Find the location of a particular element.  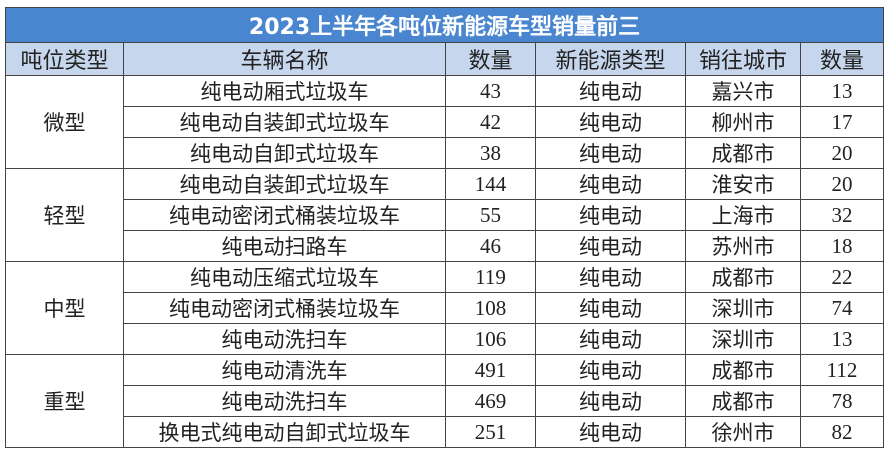

tonnage-category: 轻型 is located at coordinates (64, 215).